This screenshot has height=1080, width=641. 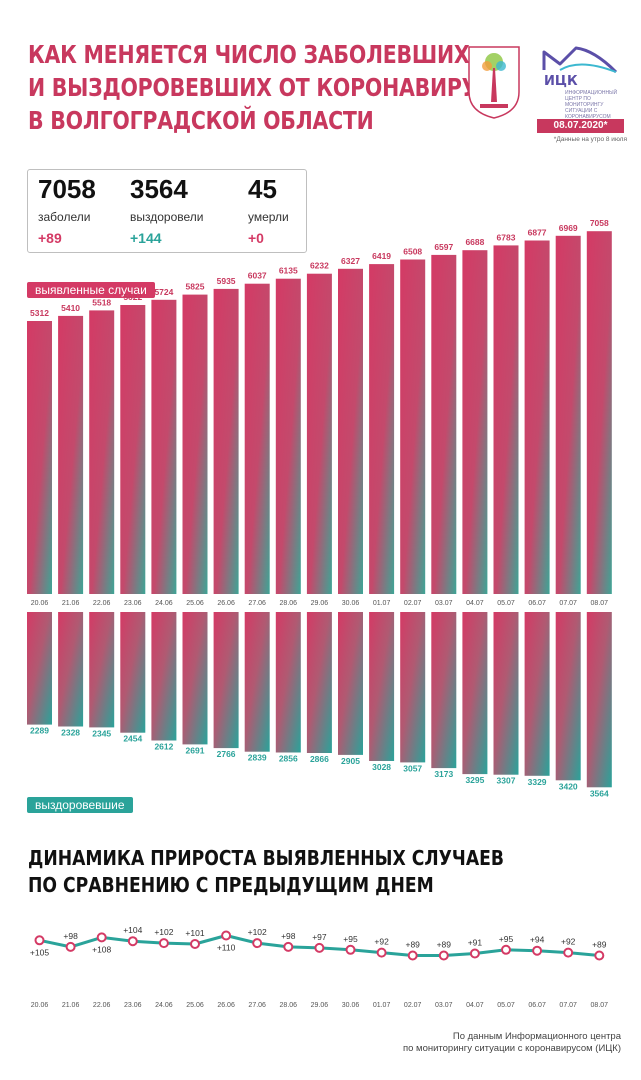 I want to click on recovered-value-label: 3420, so click(x=568, y=786).